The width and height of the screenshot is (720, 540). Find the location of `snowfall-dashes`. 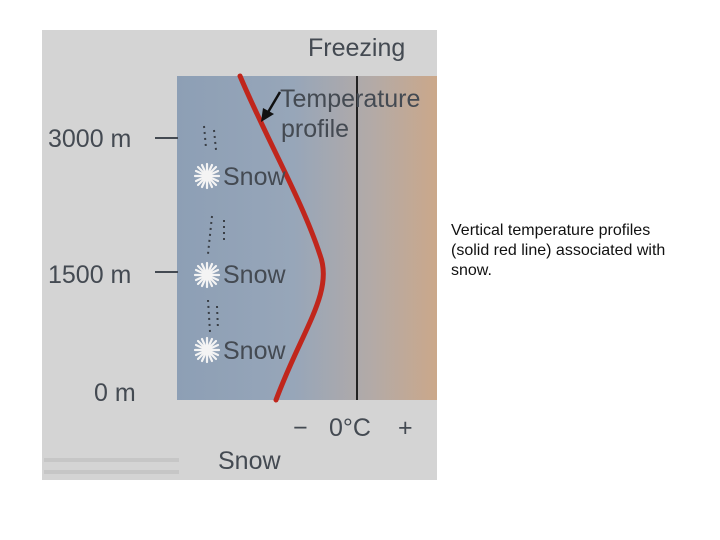

snowfall-dashes is located at coordinates (214, 229).